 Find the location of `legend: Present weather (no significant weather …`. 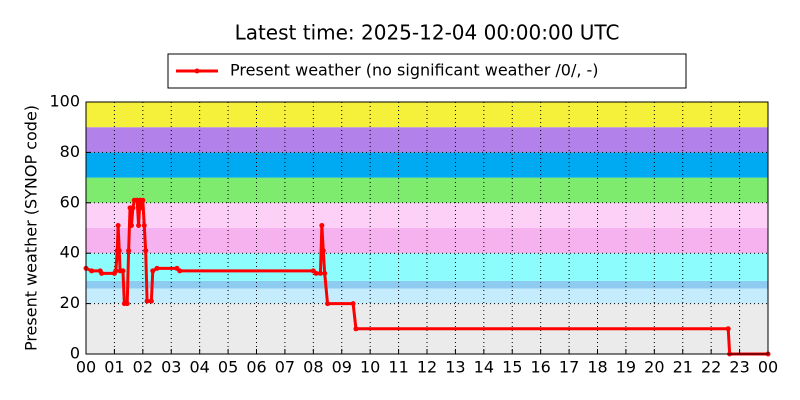

legend: Present weather (no significant weather … is located at coordinates (427, 71).